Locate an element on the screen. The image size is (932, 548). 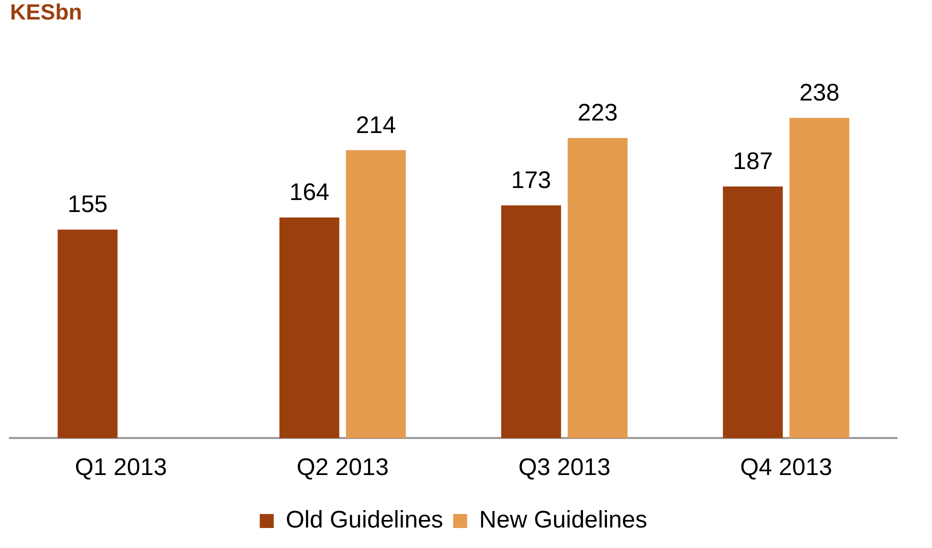
legend-label: New Guidelines is located at coordinates (563, 520).